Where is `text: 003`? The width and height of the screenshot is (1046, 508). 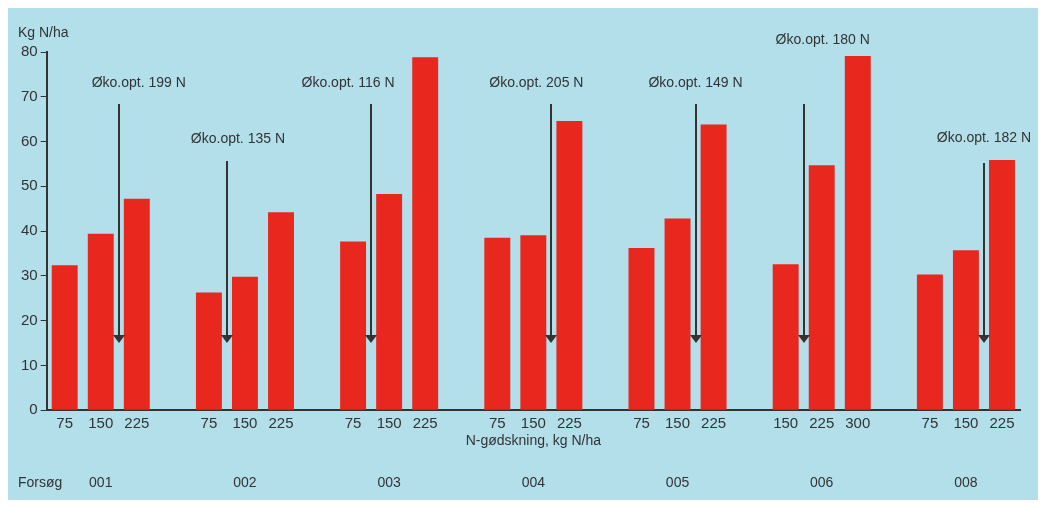
text: 003 is located at coordinates (389, 482).